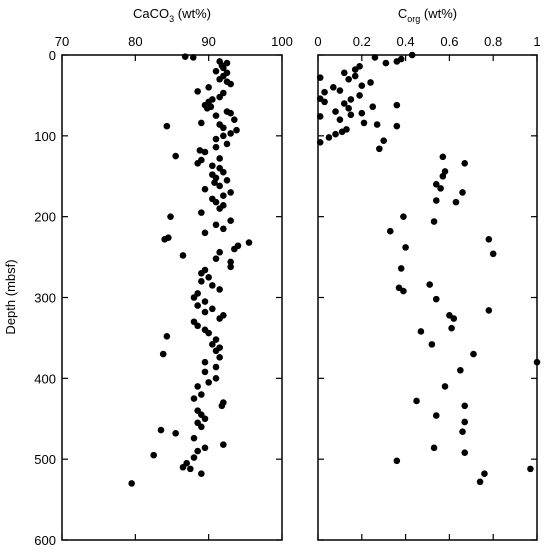 This screenshot has width=554, height=559. What do you see at coordinates (52, 55) in the screenshot?
I see `y-tick-label: 0` at bounding box center [52, 55].